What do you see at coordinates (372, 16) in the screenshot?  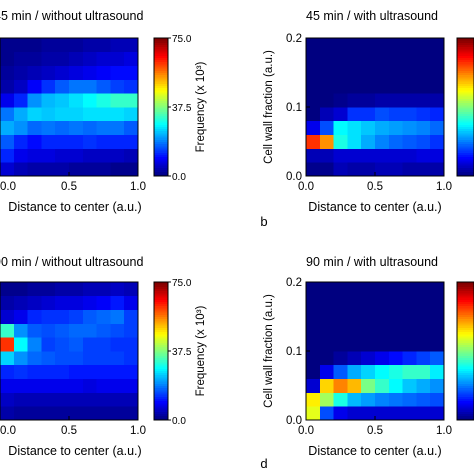 I see `panel-title: 45 min / with ultrasound` at bounding box center [372, 16].